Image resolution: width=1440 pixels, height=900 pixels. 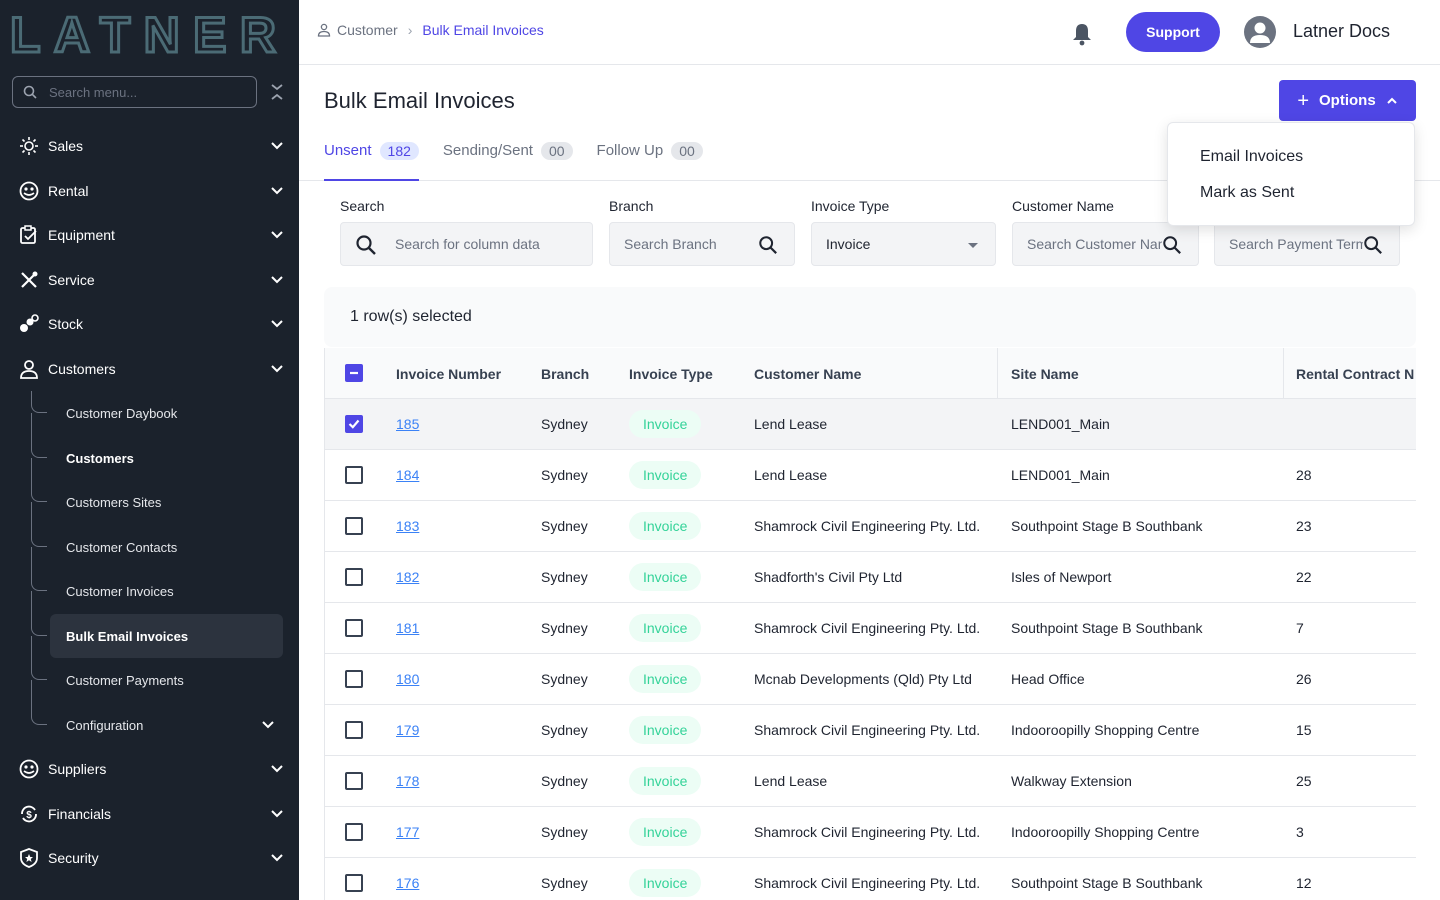 I want to click on filter-label: Search, so click(x=362, y=206).